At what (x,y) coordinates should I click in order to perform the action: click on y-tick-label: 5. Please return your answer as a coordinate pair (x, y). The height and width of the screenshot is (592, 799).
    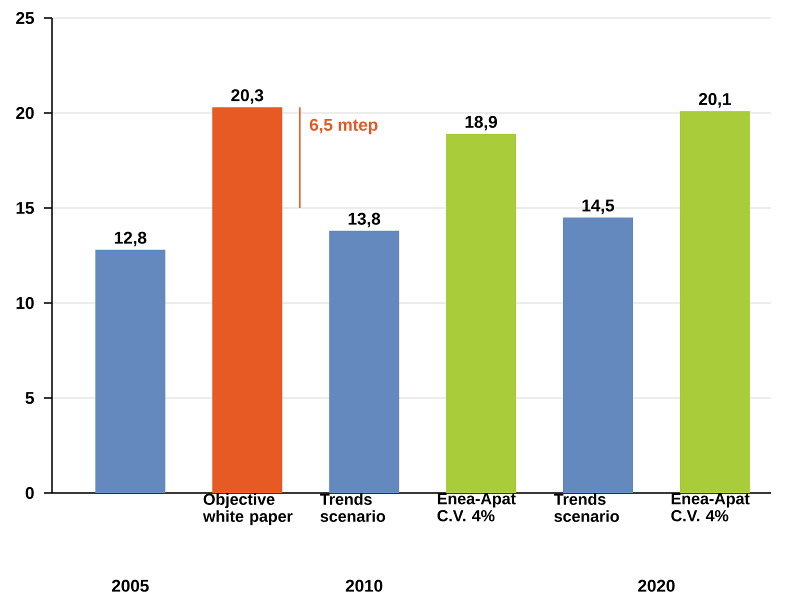
    Looking at the image, I should click on (30, 398).